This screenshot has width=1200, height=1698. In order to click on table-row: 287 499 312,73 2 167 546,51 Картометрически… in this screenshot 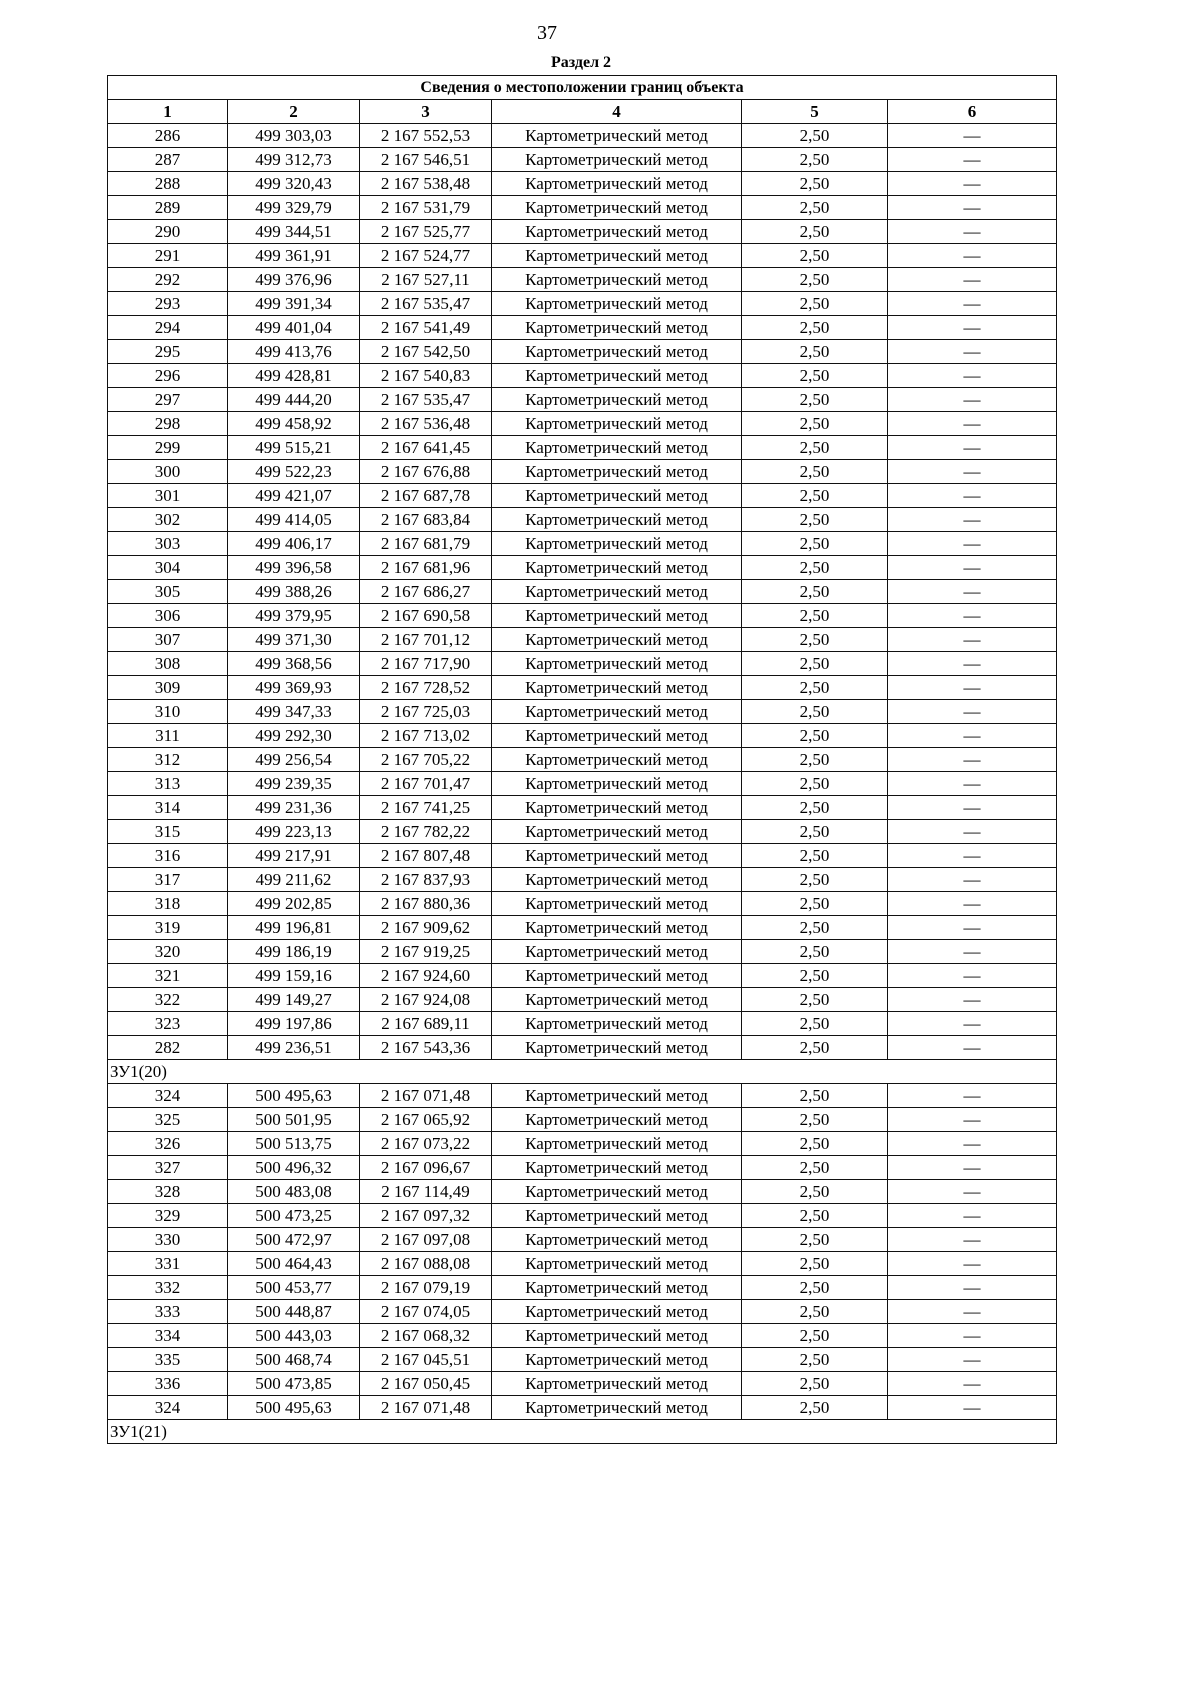, I will do `click(582, 159)`.